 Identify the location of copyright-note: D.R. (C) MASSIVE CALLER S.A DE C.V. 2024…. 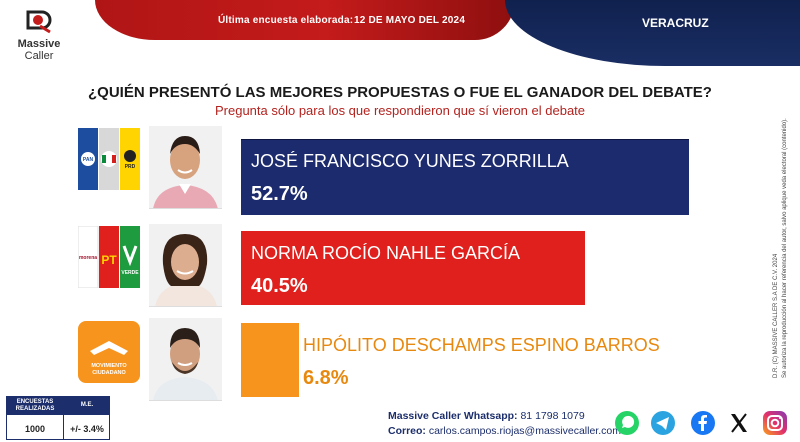
(780, 235).